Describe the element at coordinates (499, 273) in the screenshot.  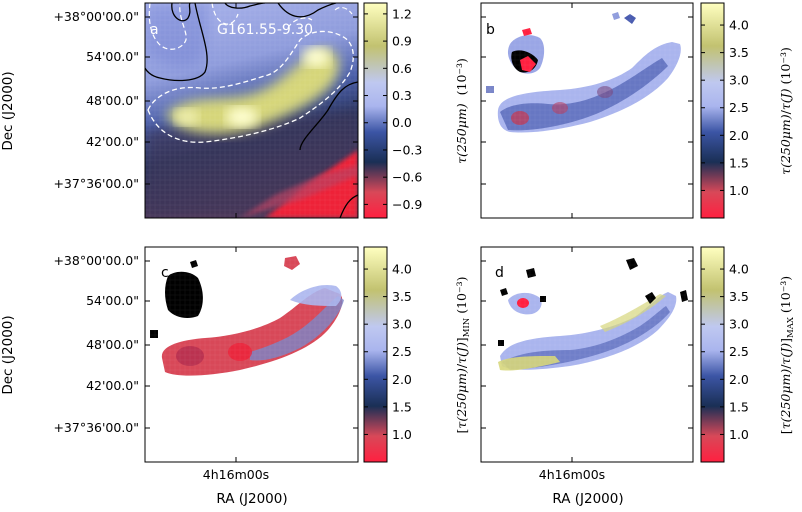
I see `panel-d-letter: d` at that location.